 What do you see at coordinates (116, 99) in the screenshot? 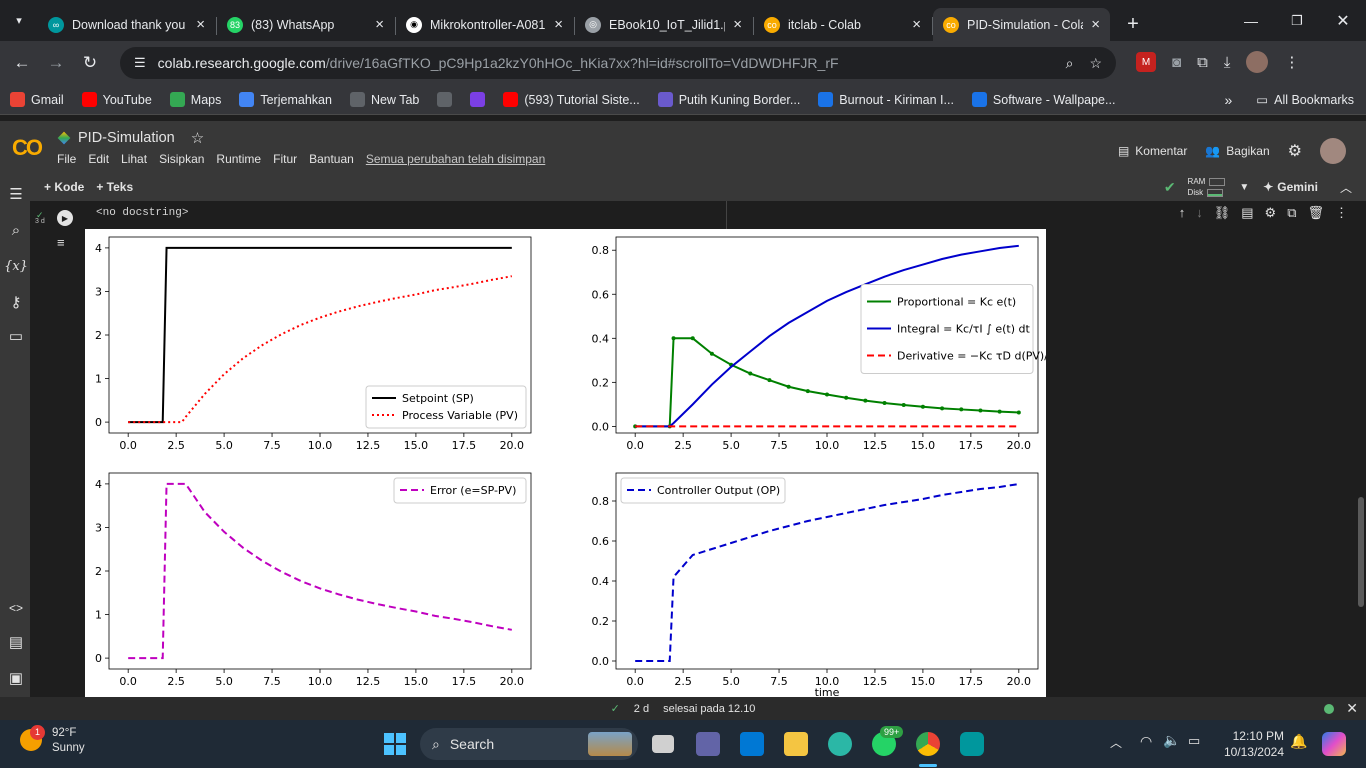
I see `bookmark-item: YouTube` at bounding box center [116, 99].